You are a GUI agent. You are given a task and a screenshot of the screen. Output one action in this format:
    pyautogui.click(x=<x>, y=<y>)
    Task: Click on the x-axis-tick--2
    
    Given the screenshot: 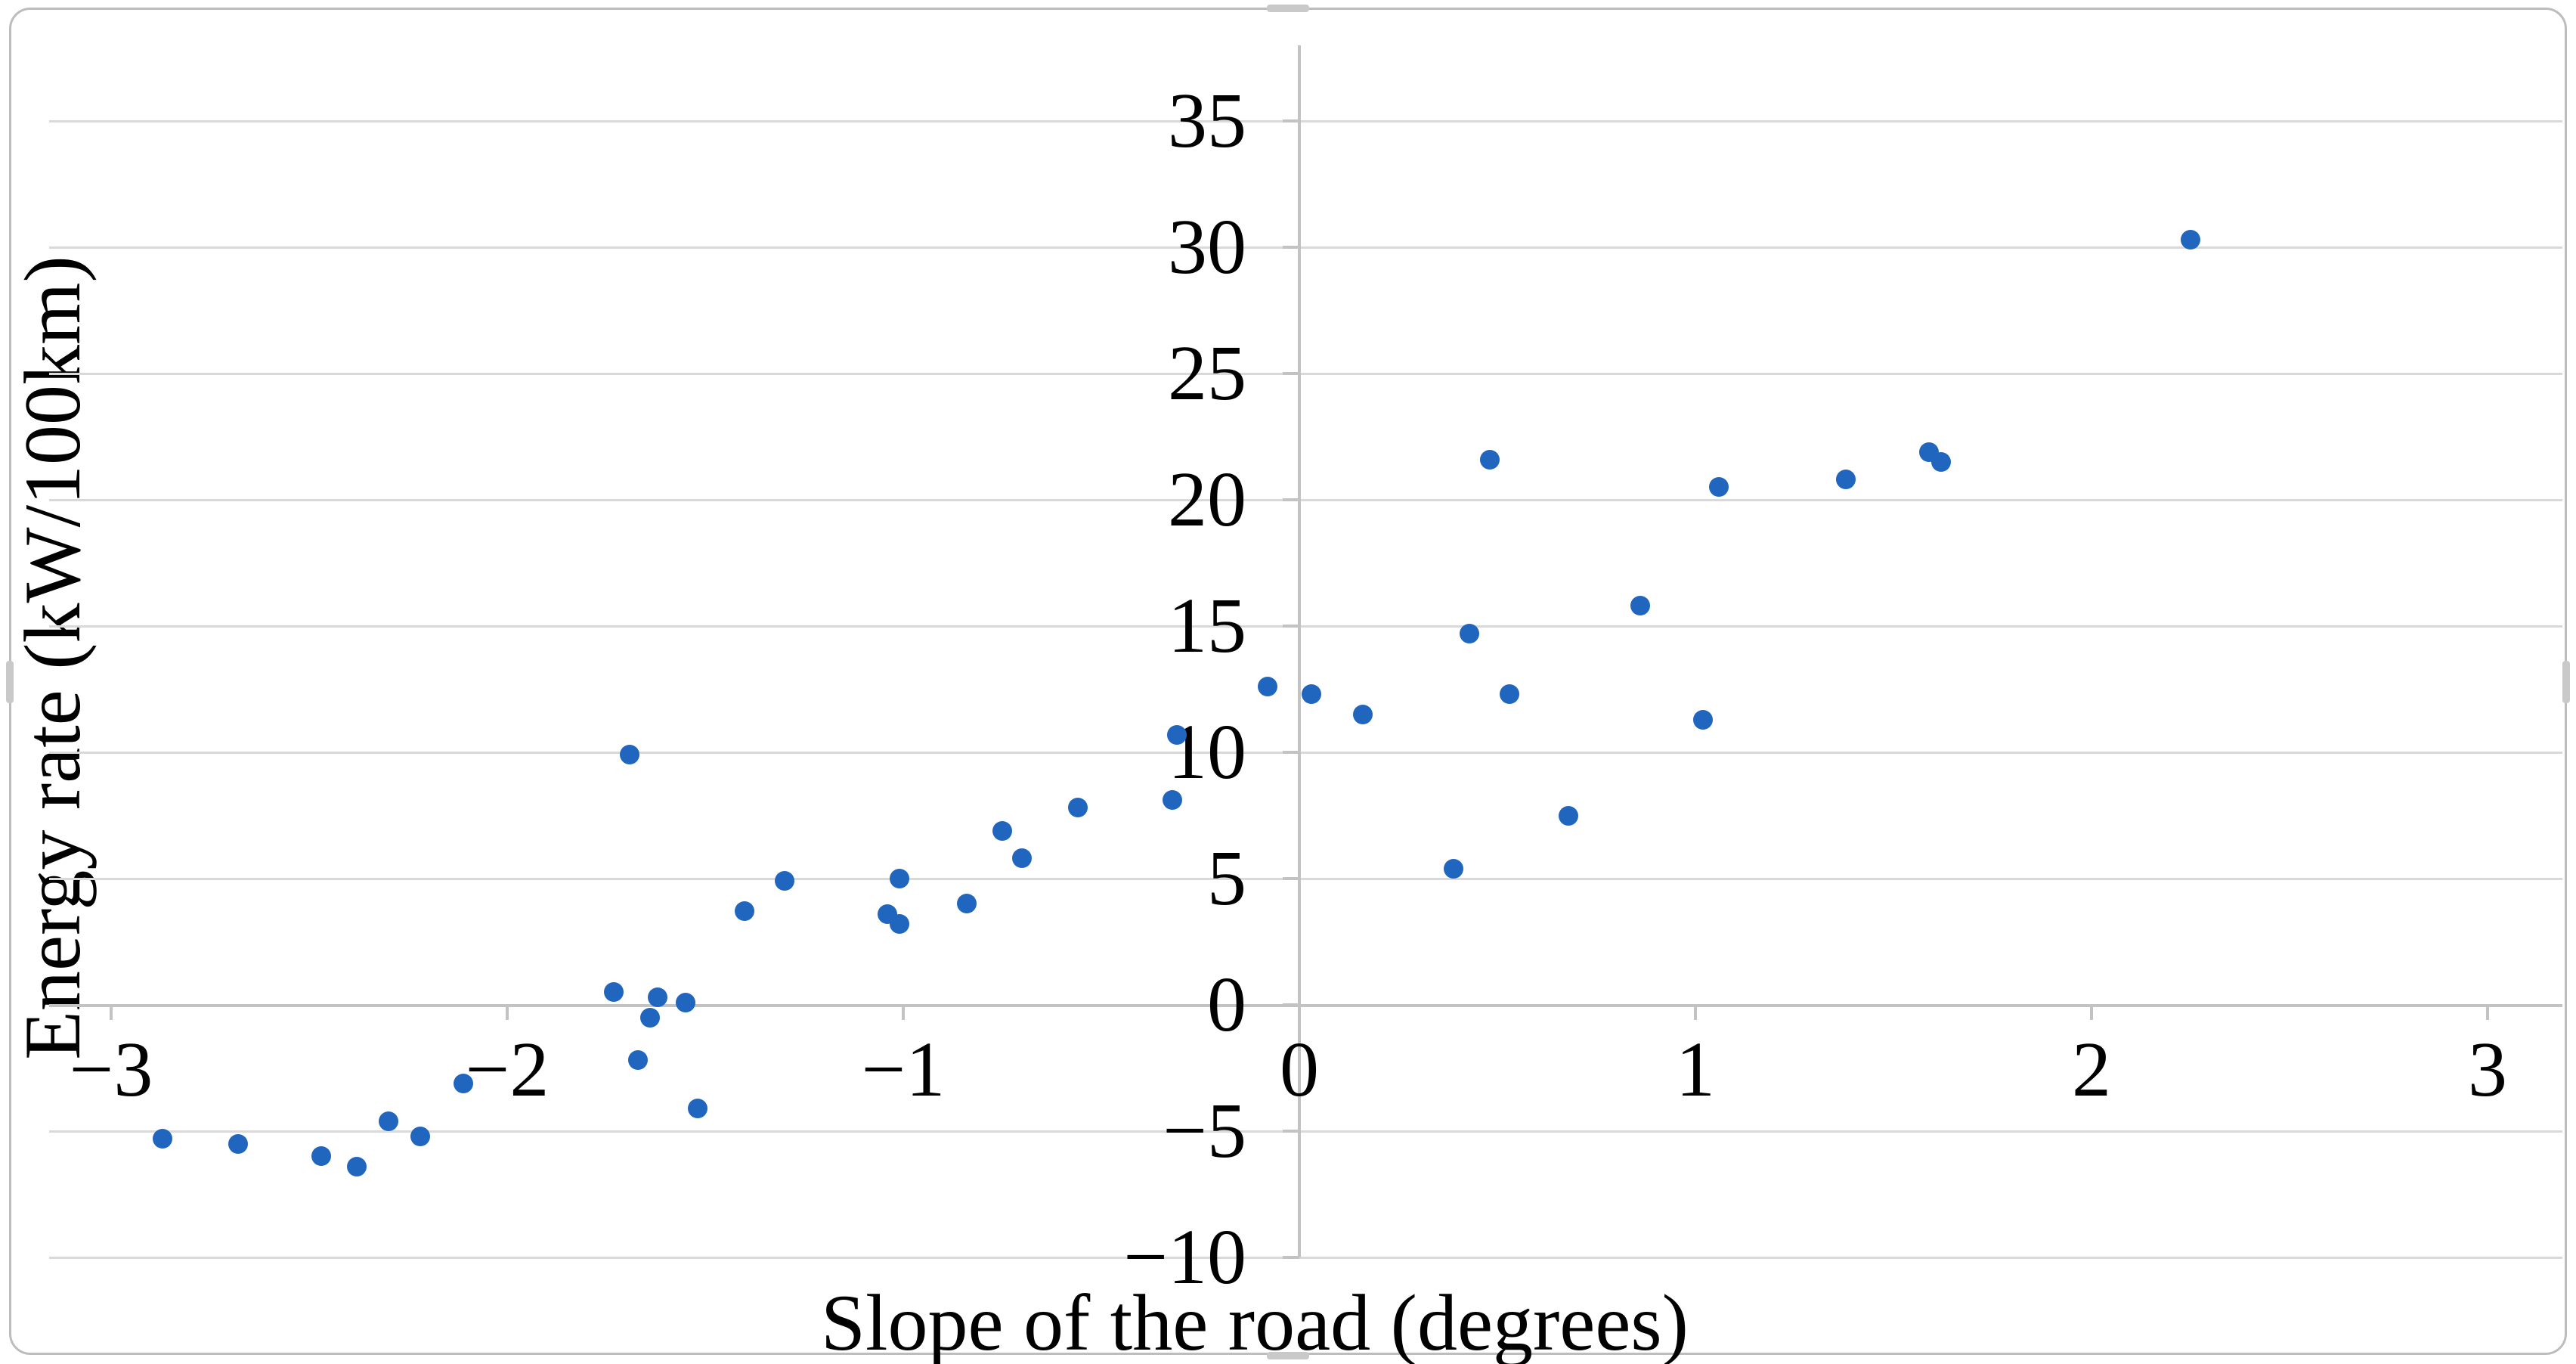 What is the action you would take?
    pyautogui.click(x=507, y=1012)
    